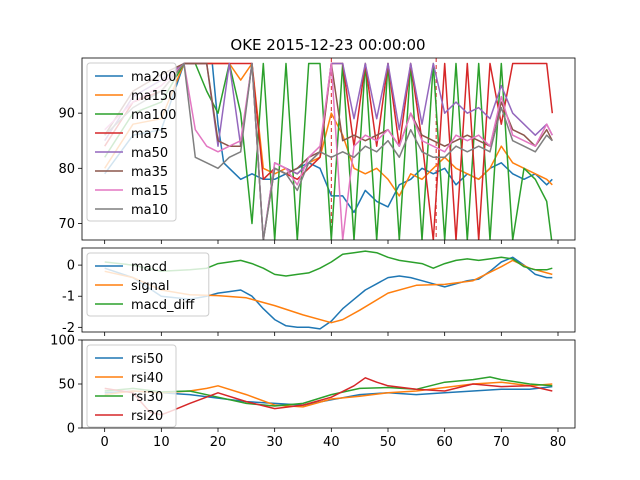  I want to click on ytick-label: 50, so click(66, 385).